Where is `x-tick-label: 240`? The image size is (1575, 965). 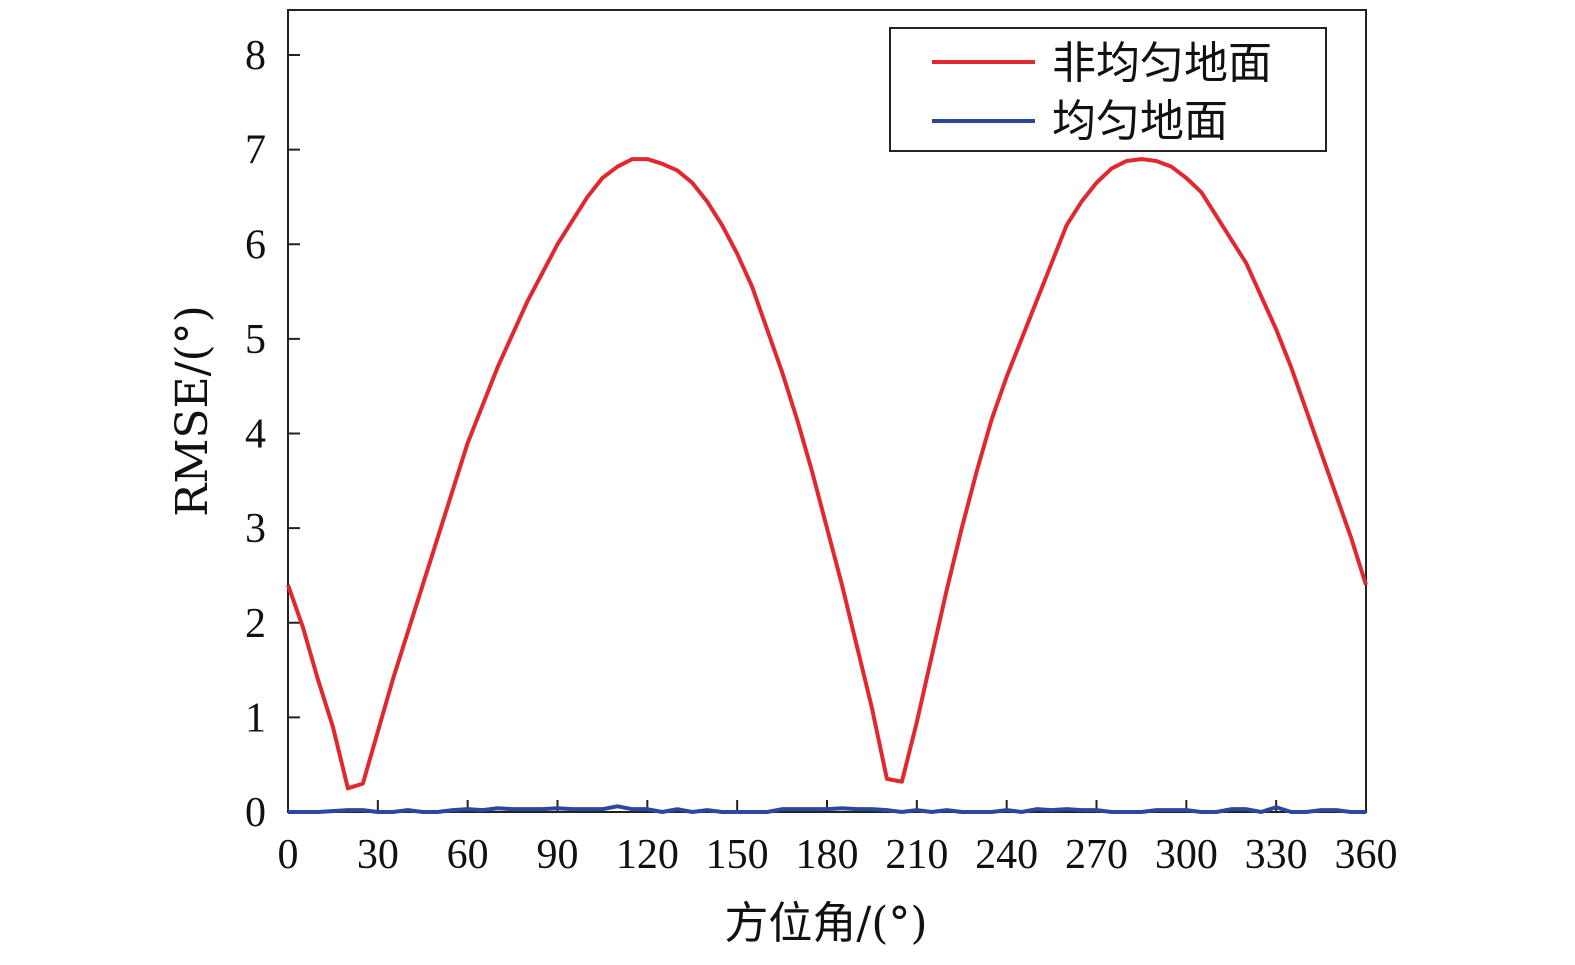
x-tick-label: 240 is located at coordinates (1006, 855).